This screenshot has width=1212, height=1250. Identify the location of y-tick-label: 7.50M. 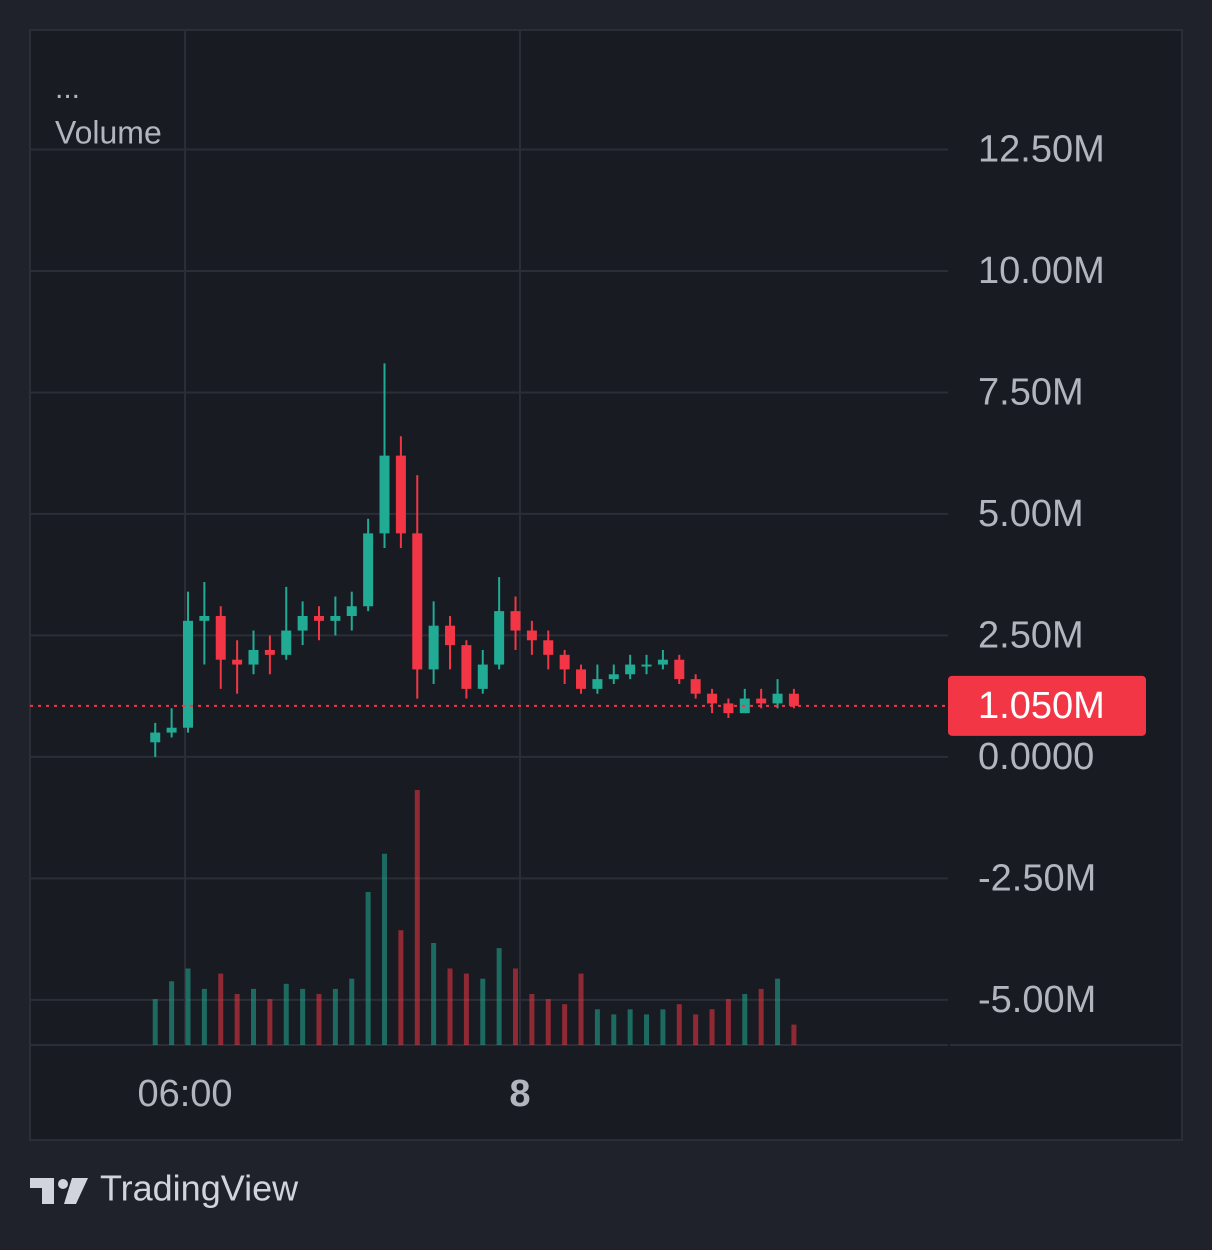
(1031, 392).